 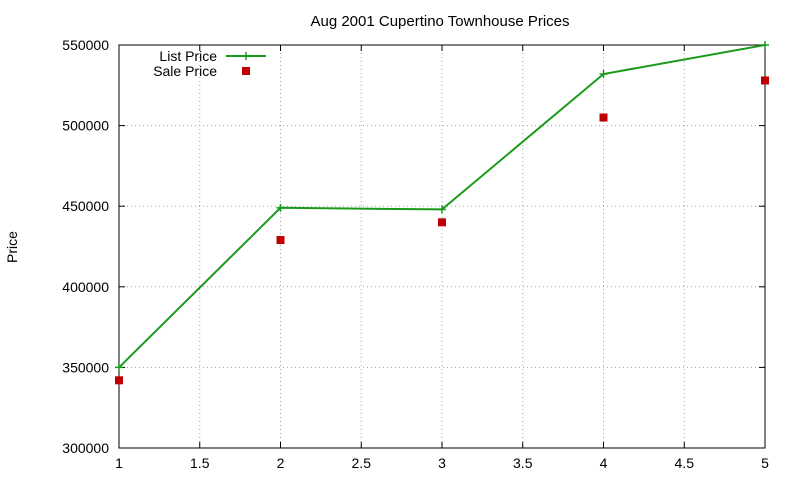 I want to click on legend-label: List Price, so click(x=188, y=56).